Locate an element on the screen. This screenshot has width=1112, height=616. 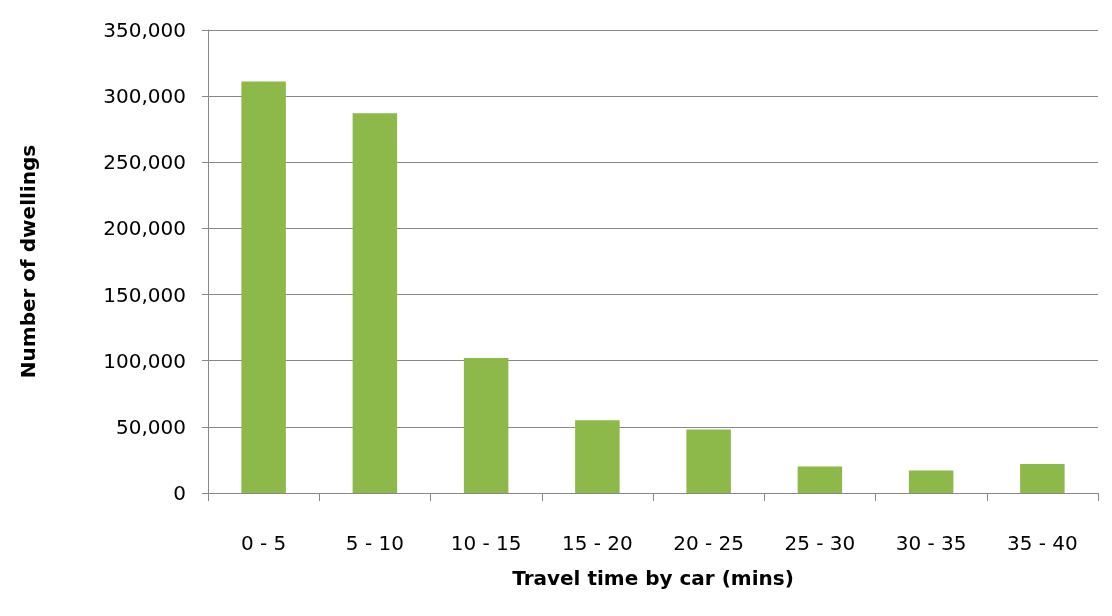
y-tick-label: 200,000 is located at coordinates (144, 228).